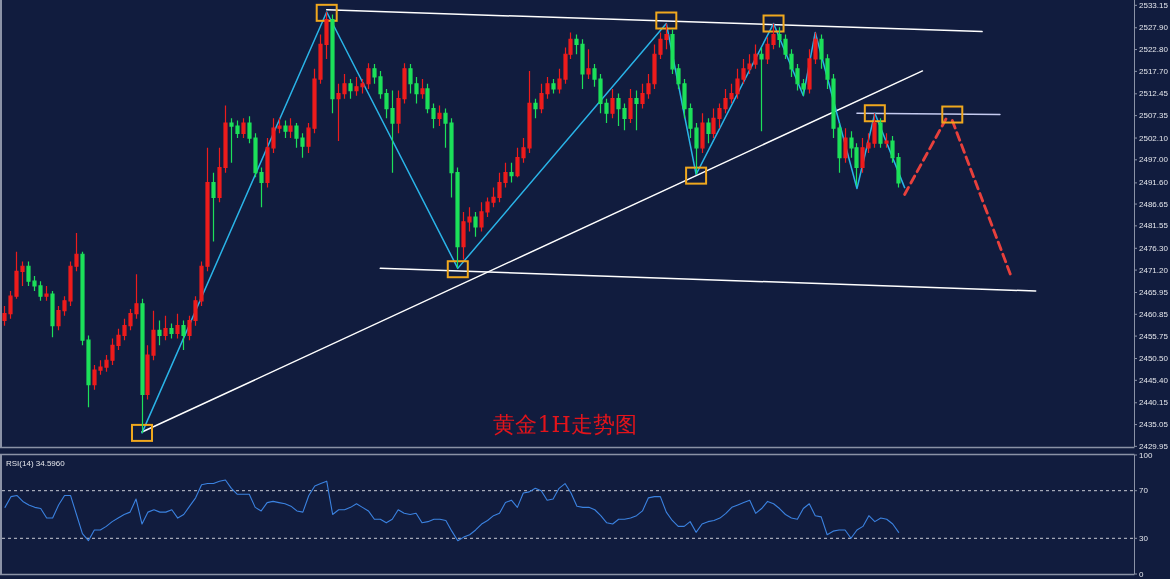 The height and width of the screenshot is (579, 1170). What do you see at coordinates (1154, 446) in the screenshot?
I see `y-tick-label: 2429.95` at bounding box center [1154, 446].